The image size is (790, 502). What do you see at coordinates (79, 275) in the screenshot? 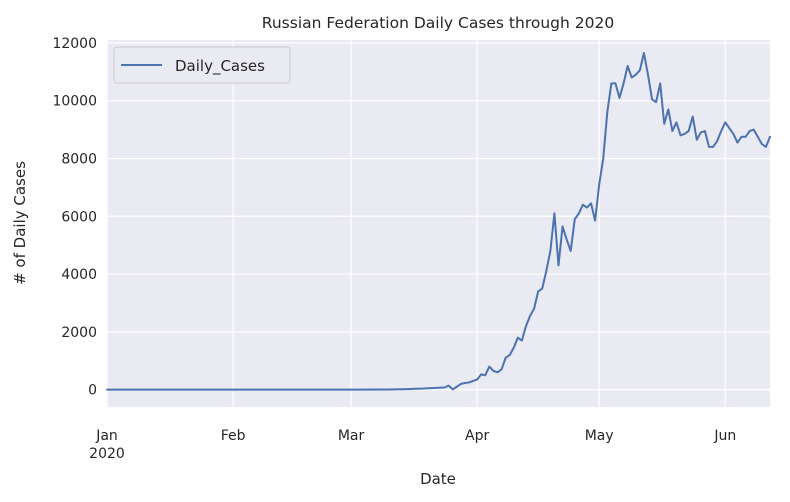
I see `y-tick-label: 4000` at bounding box center [79, 275].